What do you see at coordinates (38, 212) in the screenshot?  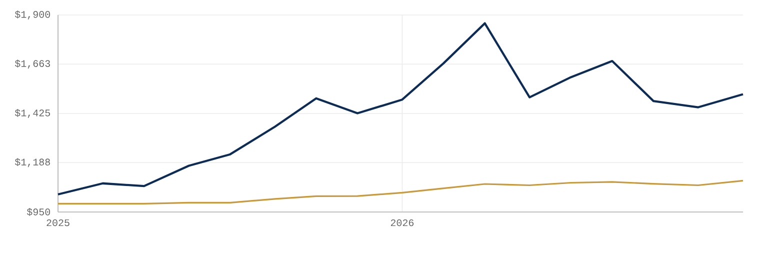 I see `y-tick-label: $950` at bounding box center [38, 212].